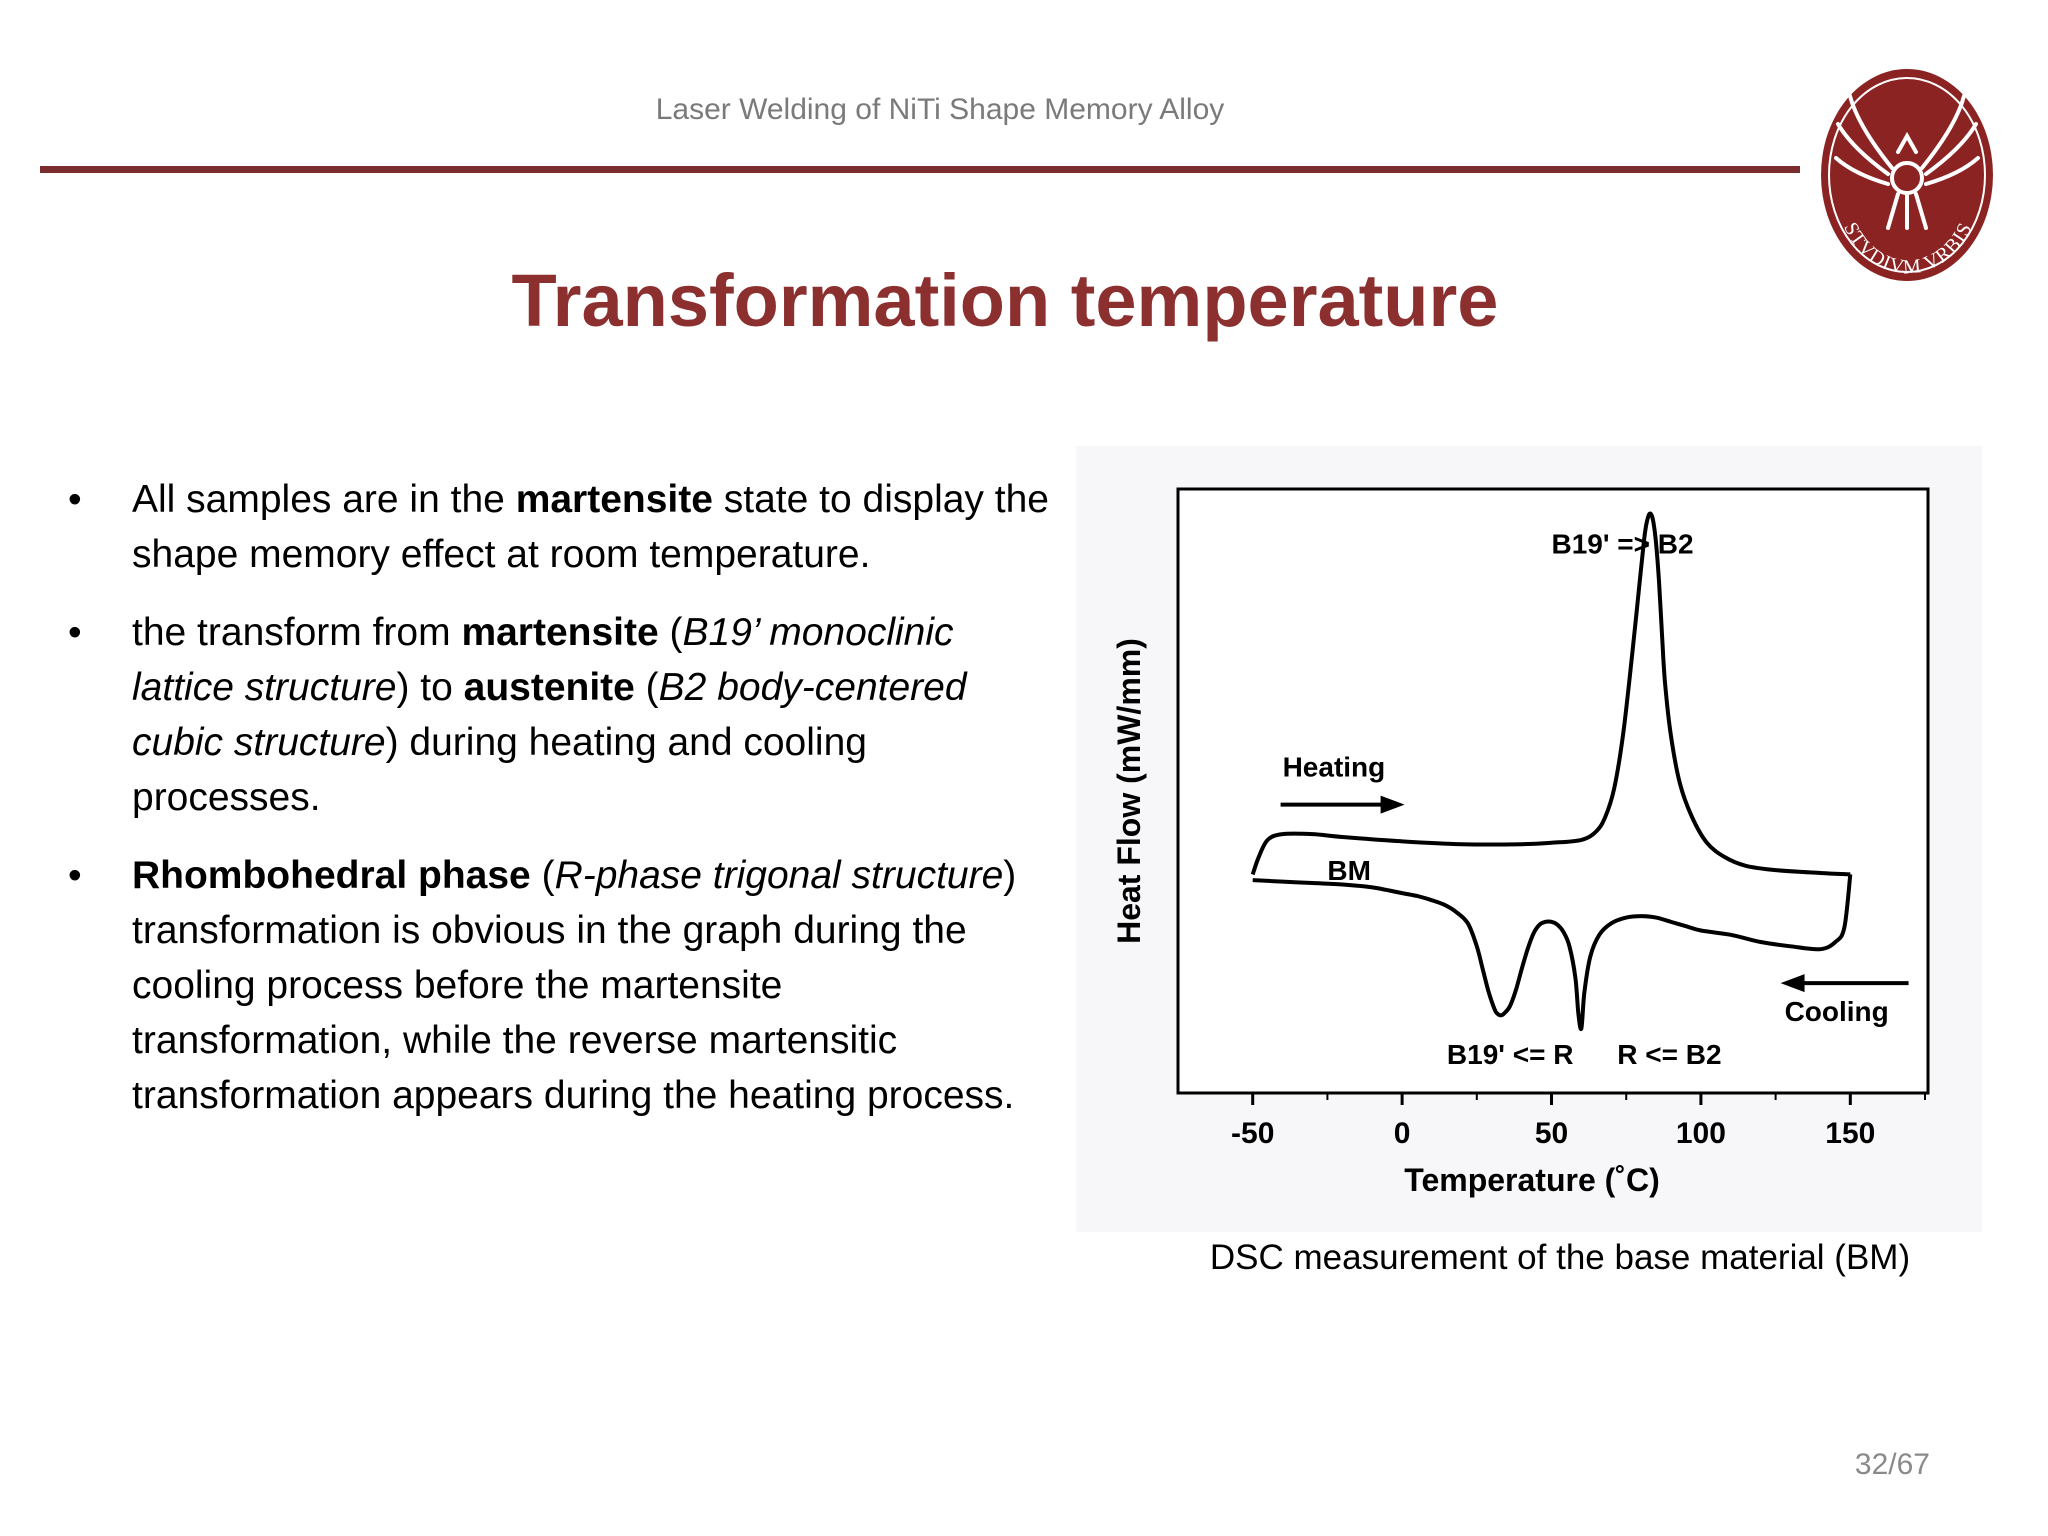  Describe the element at coordinates (430, 687) in the screenshot. I see `bullet-text: ) to` at that location.